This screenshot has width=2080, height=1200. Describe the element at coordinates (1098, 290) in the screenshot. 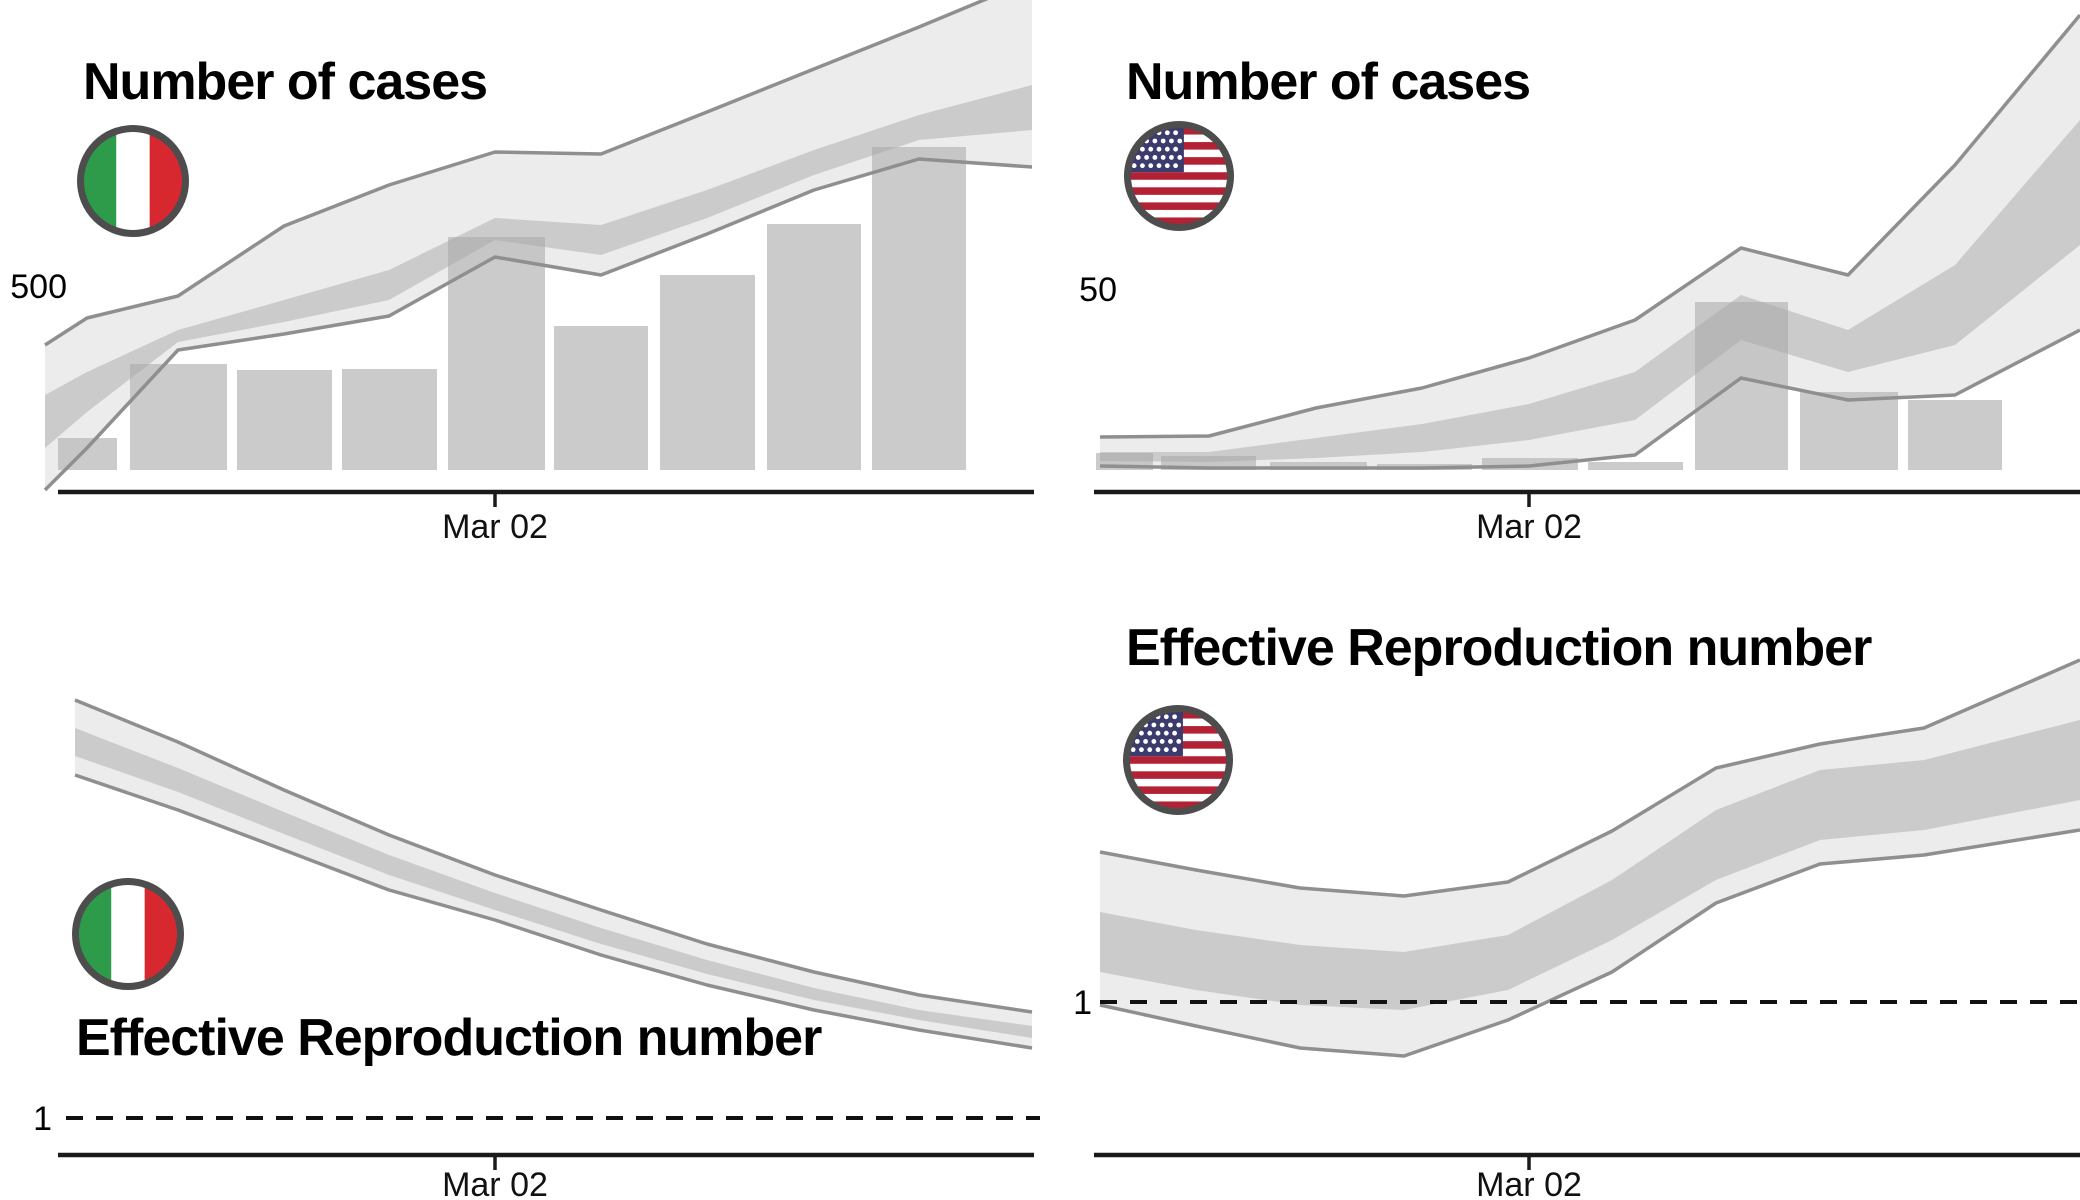

I see `y-axis-tick-label: 50` at that location.